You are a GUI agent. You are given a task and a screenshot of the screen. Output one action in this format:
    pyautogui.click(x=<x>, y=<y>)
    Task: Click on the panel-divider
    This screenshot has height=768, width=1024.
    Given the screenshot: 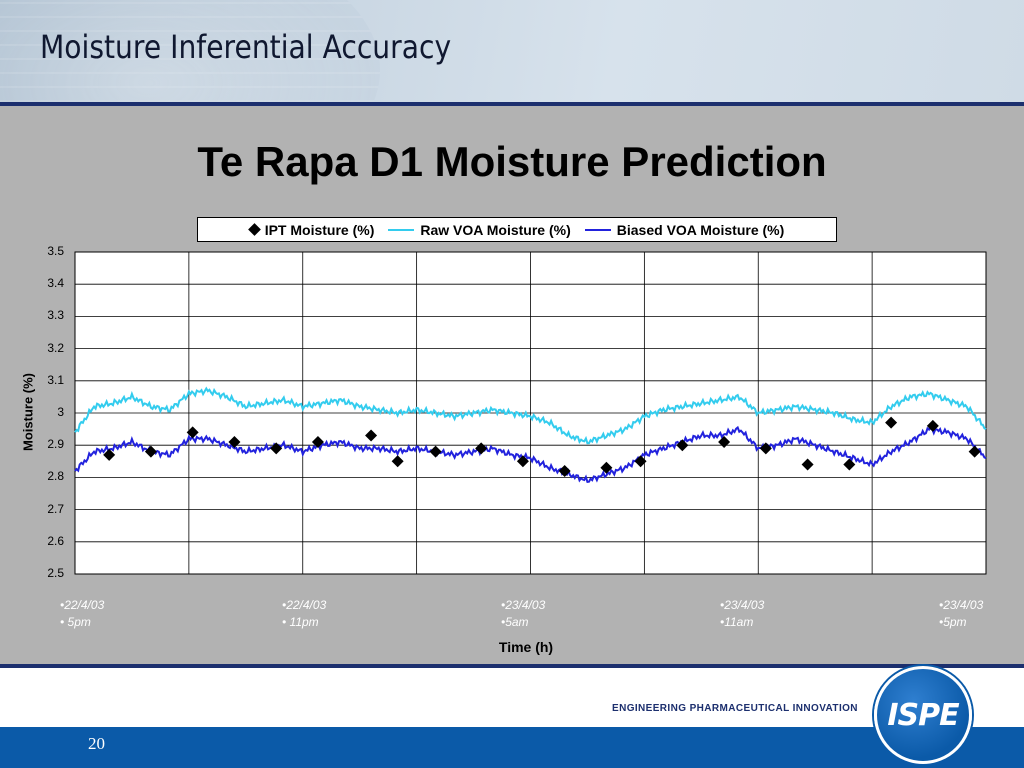 What is the action you would take?
    pyautogui.click(x=512, y=666)
    